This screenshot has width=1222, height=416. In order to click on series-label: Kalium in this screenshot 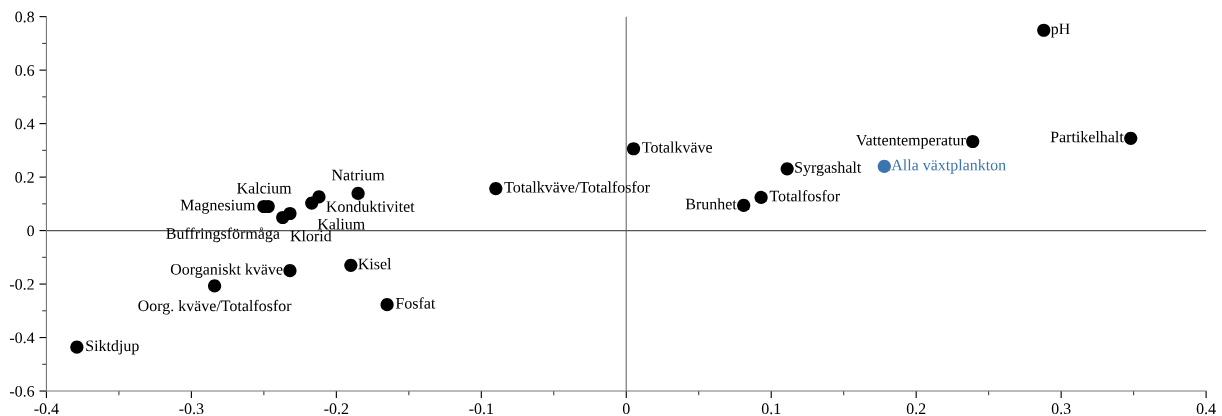, I will do `click(341, 224)`.